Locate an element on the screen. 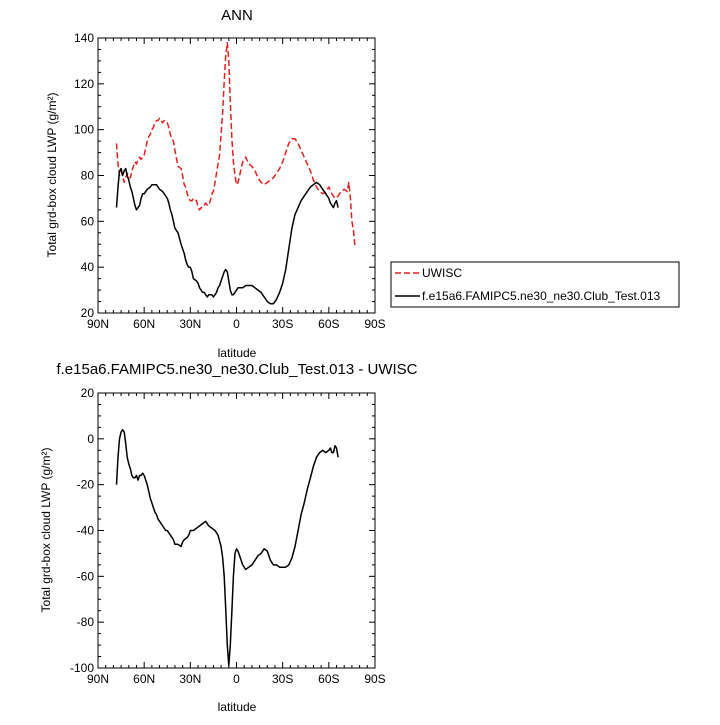 The image size is (720, 725). y-tick-label: -20 is located at coordinates (86, 485).